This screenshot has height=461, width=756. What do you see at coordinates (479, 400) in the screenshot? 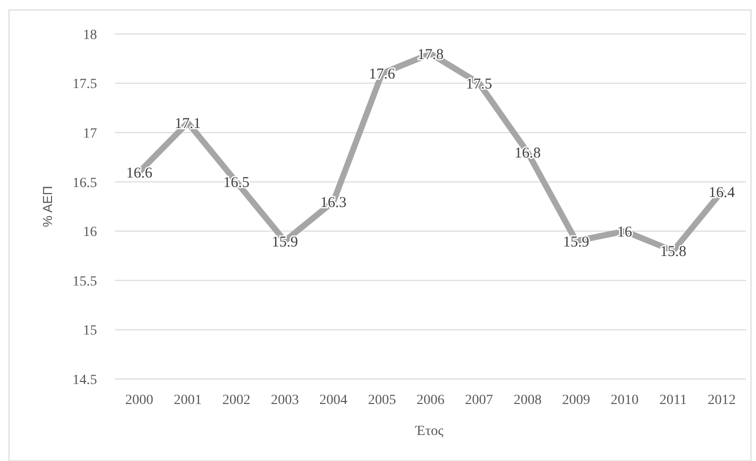
I see `x-tick-label: 2007` at bounding box center [479, 400].